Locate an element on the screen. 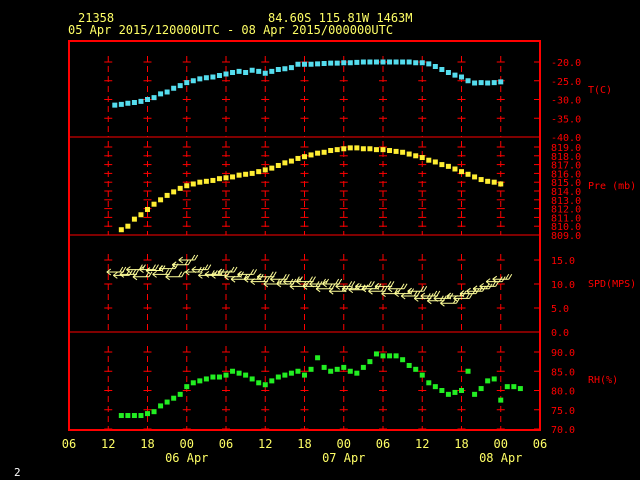 The image size is (640, 480). y-tick-label: 819.0 is located at coordinates (566, 148).